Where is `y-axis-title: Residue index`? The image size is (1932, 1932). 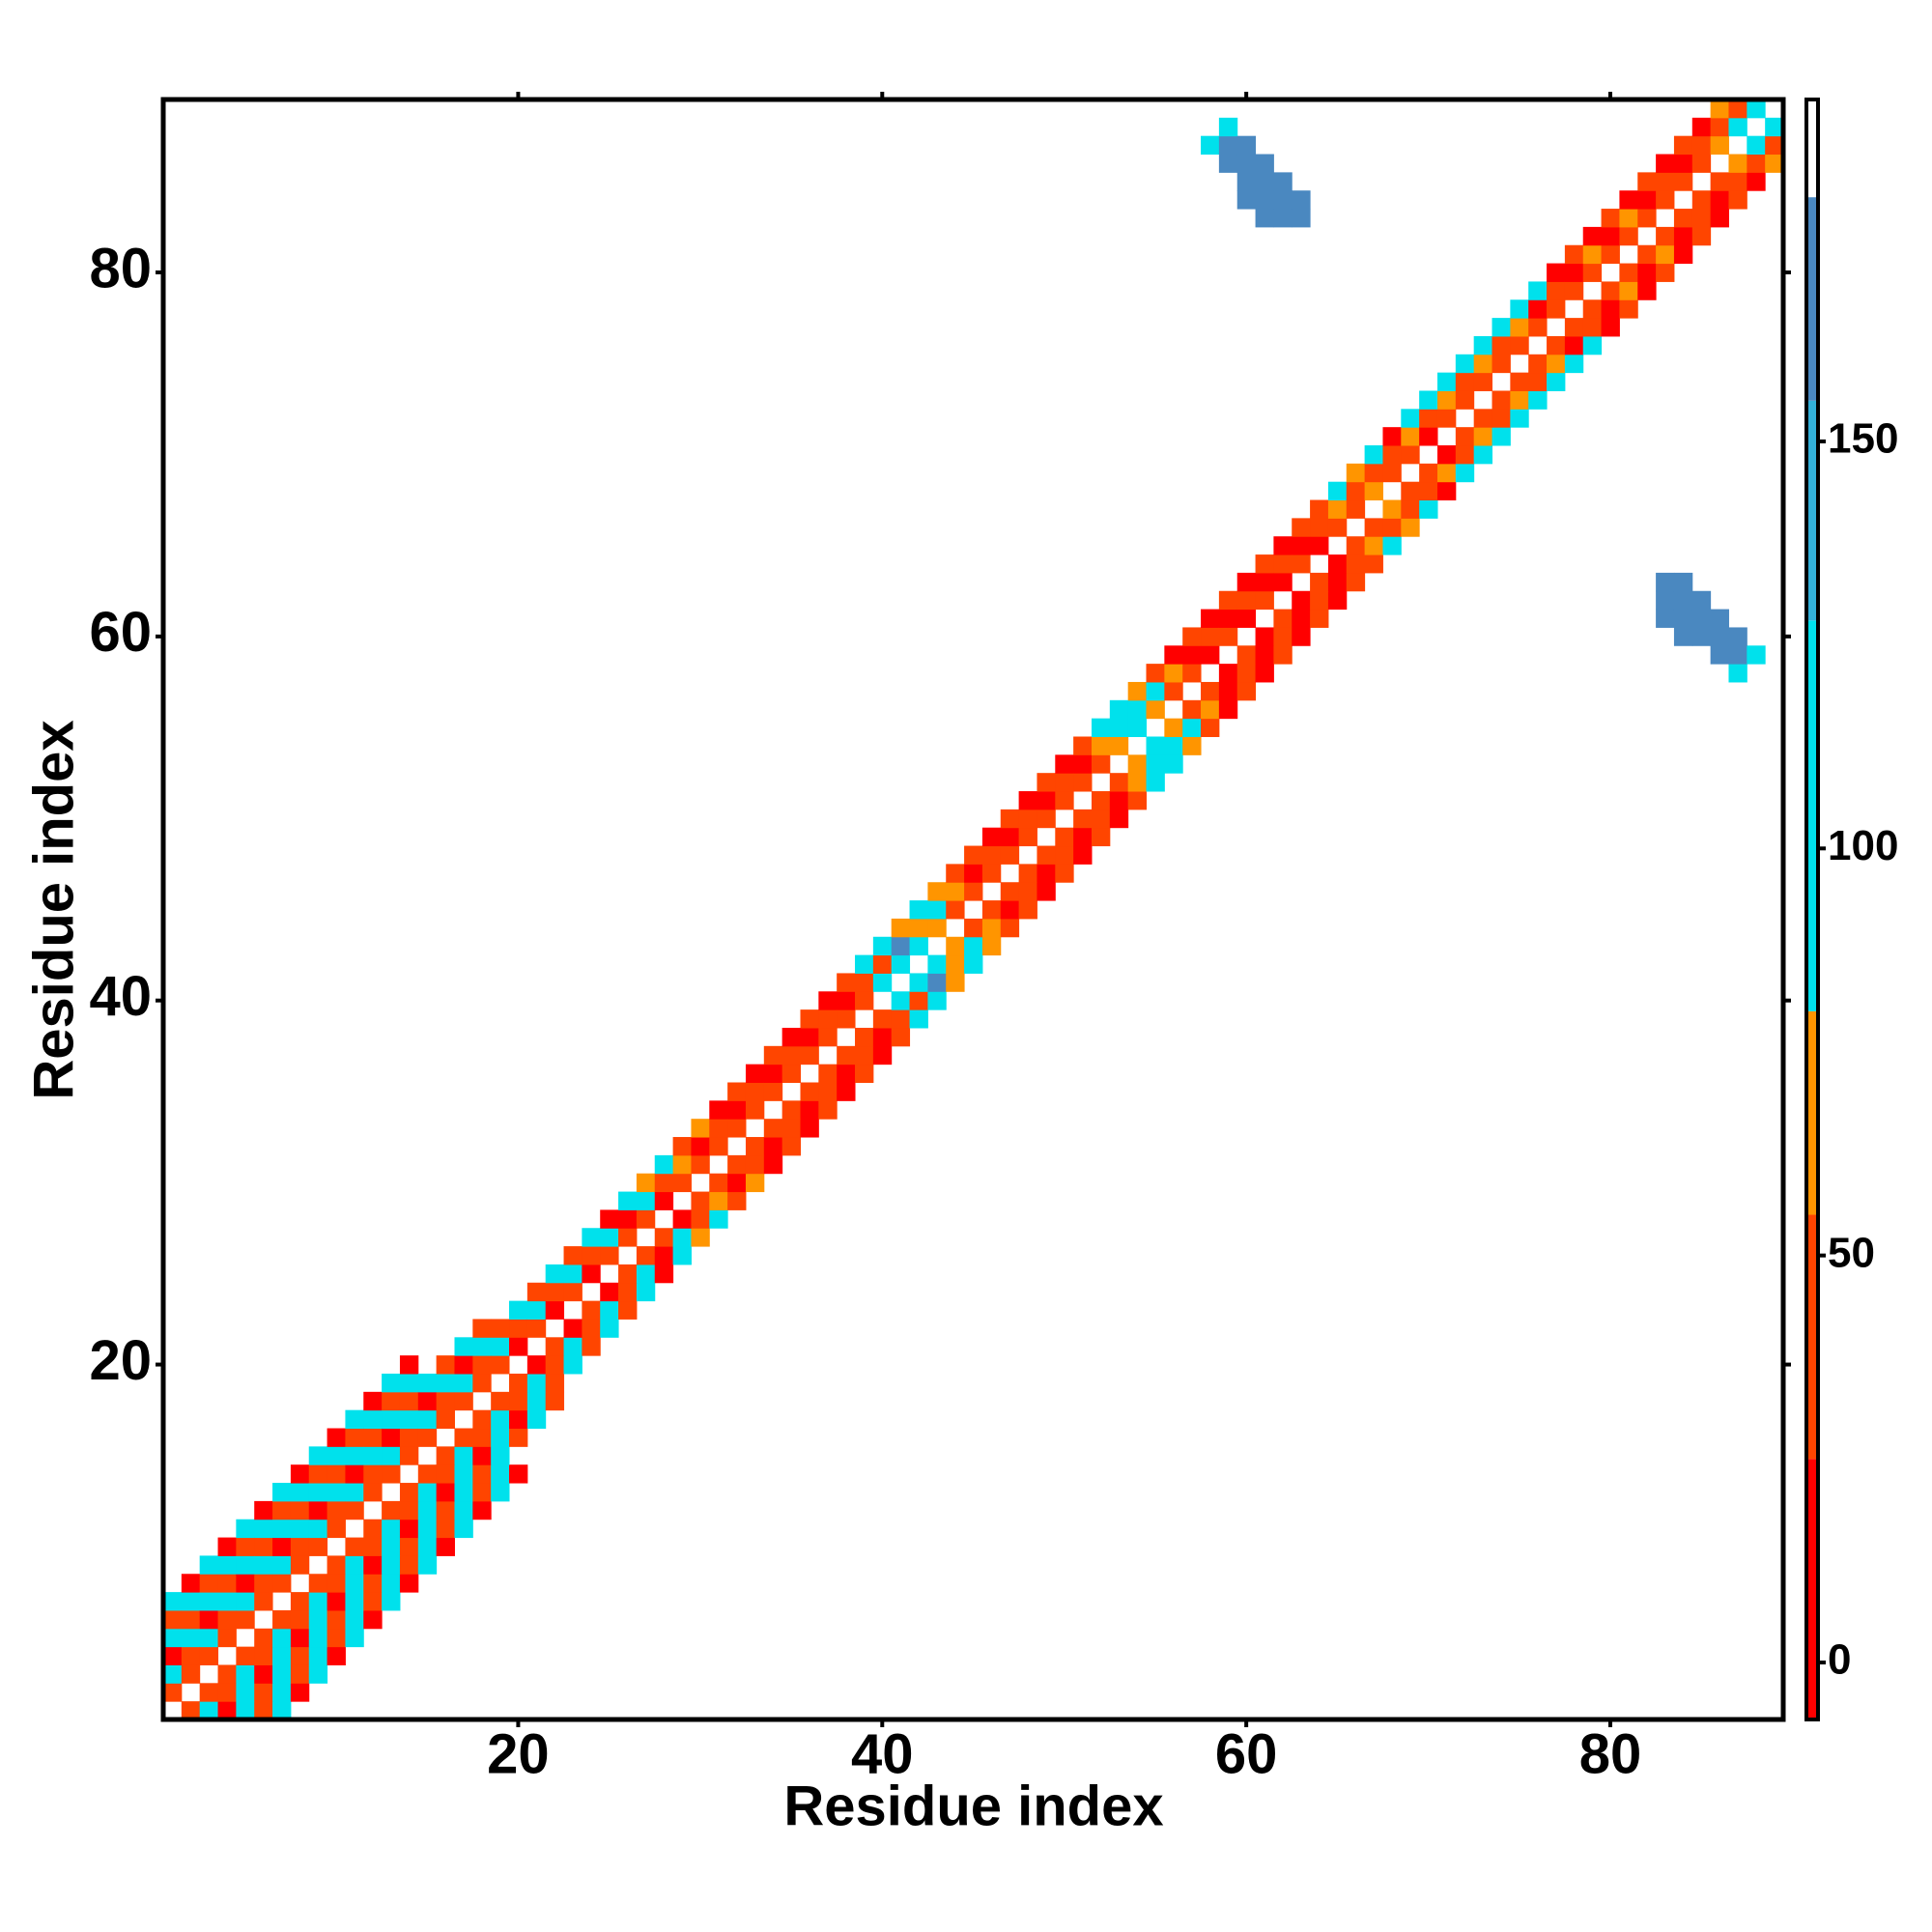 y-axis-title: Residue index is located at coordinates (53, 909).